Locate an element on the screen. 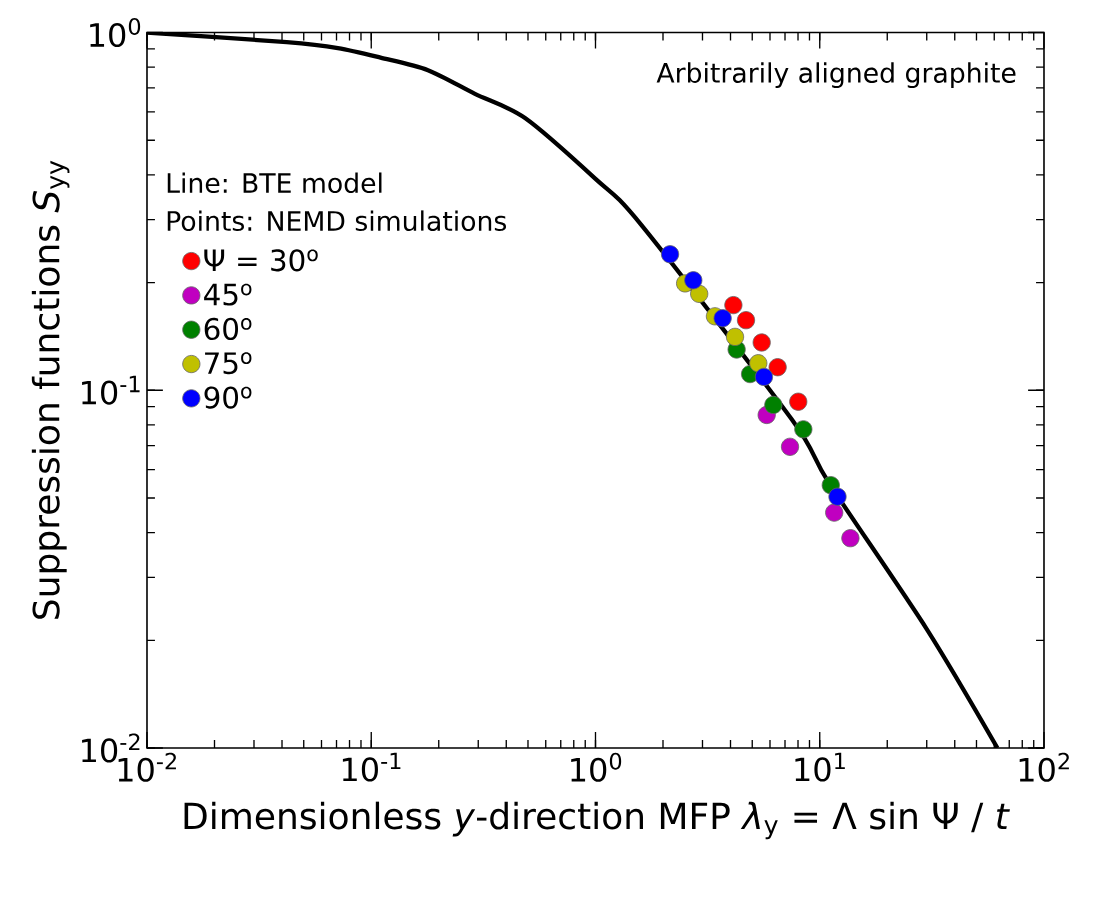 Image resolution: width=1095 pixels, height=897 pixels. legend-label: 45$^{o}$ is located at coordinates (228, 294).